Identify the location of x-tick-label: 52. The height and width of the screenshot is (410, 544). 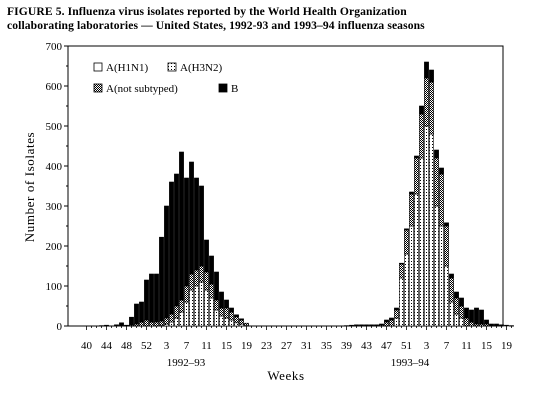
(146, 346).